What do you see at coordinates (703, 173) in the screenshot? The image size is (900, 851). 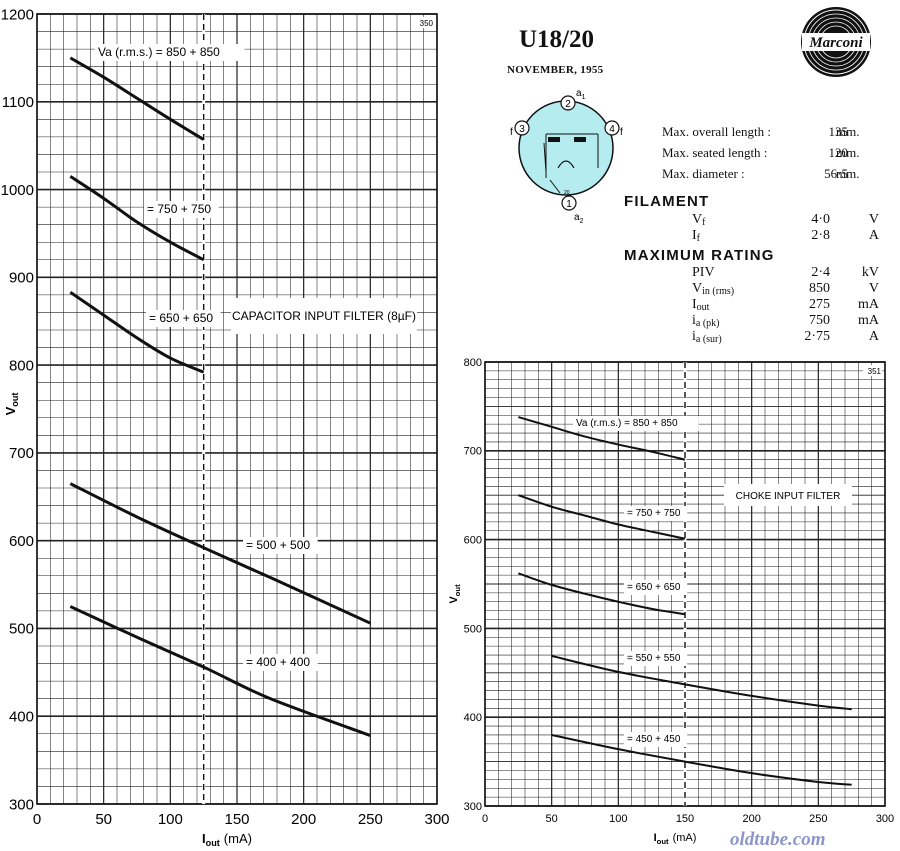 I see `dimension-label: Max. diameter :` at bounding box center [703, 173].